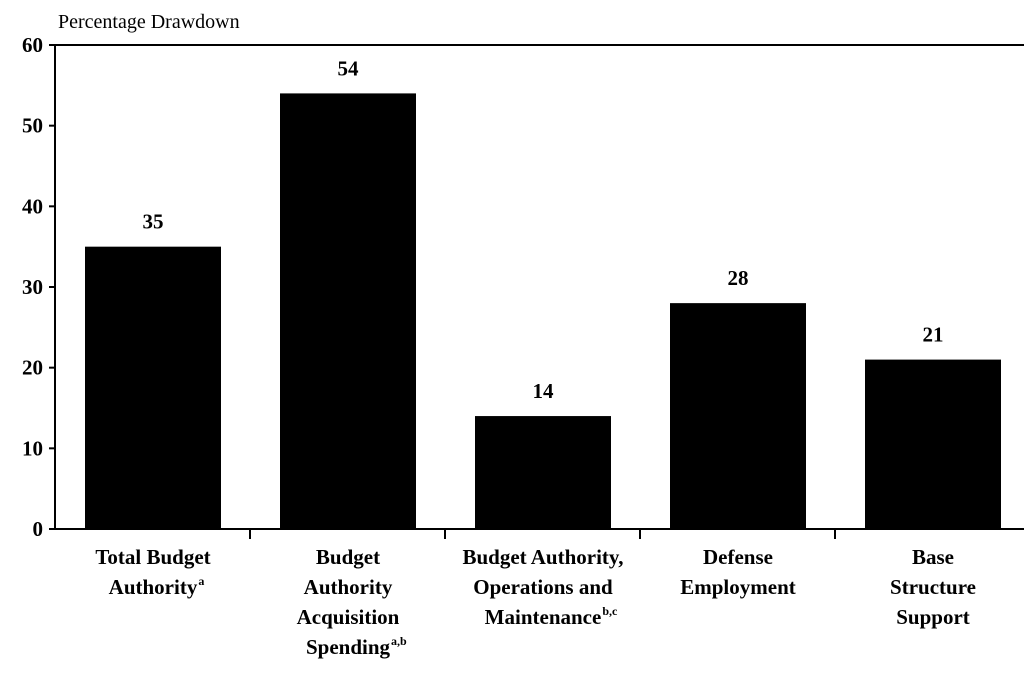 The height and width of the screenshot is (686, 1024). I want to click on category-note: a, so click(201, 581).